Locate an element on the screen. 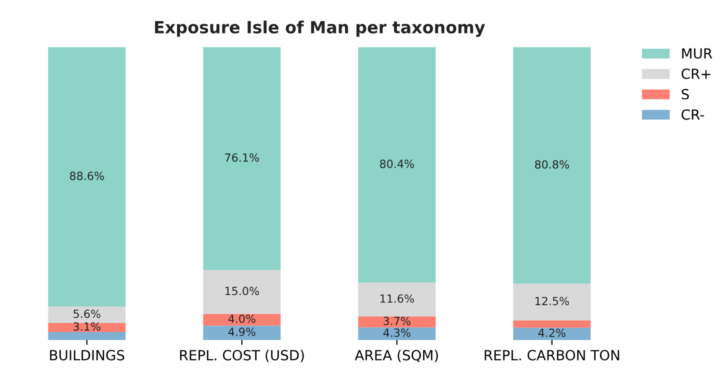 The image size is (721, 374). data-label: 3.7% is located at coordinates (397, 321).